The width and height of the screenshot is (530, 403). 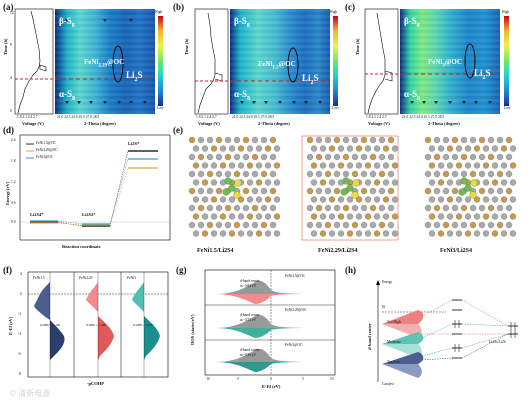 I want to click on panel-c-x-label-v: Voltage (V), so click(x=379, y=123).